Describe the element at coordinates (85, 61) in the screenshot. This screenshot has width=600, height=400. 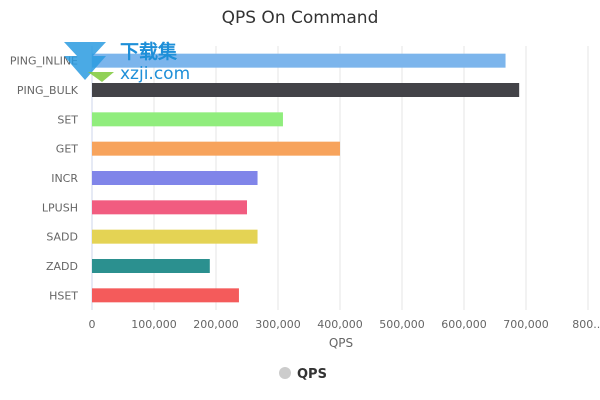
I see `watermark-arrow-icon` at that location.